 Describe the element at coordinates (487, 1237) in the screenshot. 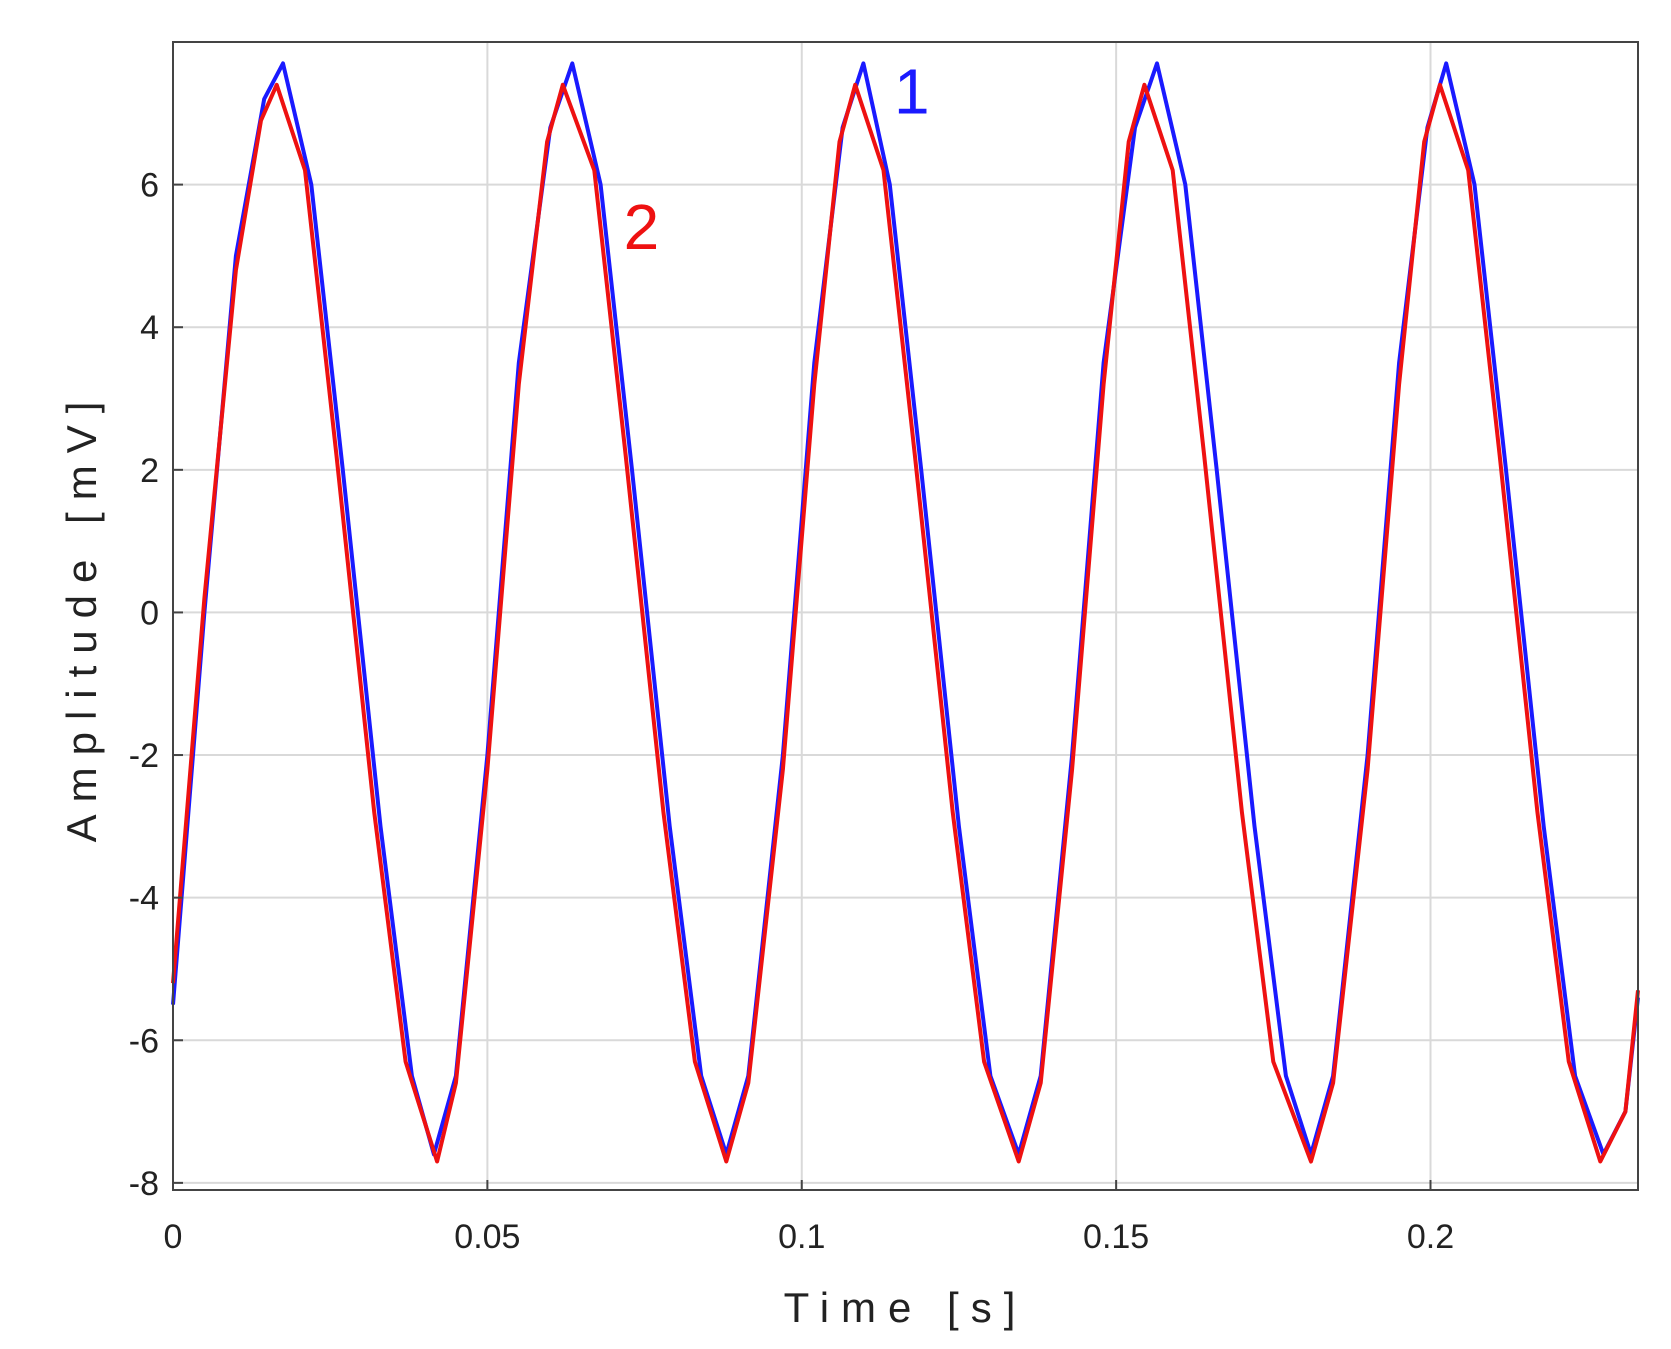

I see `x-tick-label: 0.05` at that location.